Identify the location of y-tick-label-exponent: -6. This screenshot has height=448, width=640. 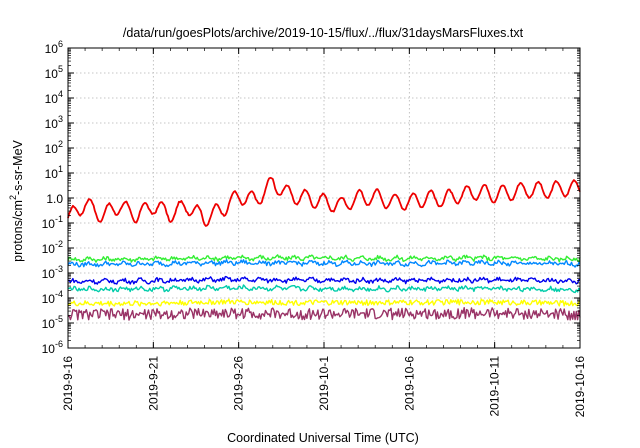
(59, 344).